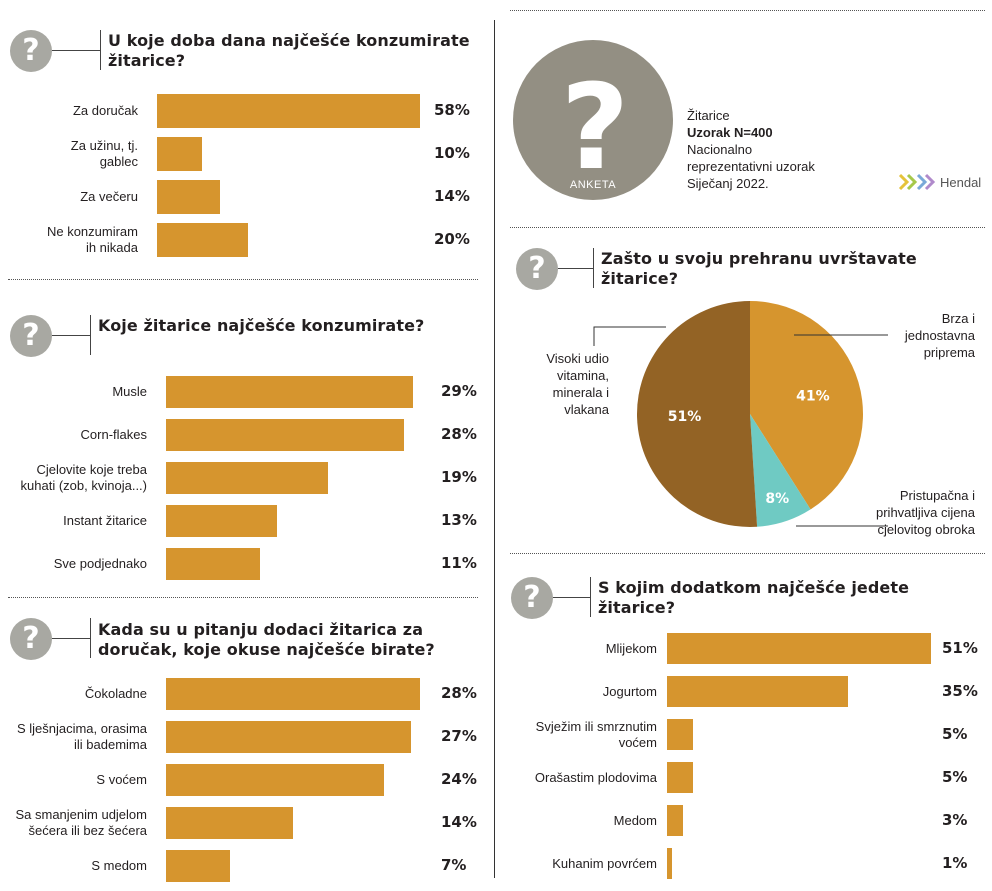 The width and height of the screenshot is (992, 891). Describe the element at coordinates (73, 435) in the screenshot. I see `bar-label: Corn-flakes` at that location.